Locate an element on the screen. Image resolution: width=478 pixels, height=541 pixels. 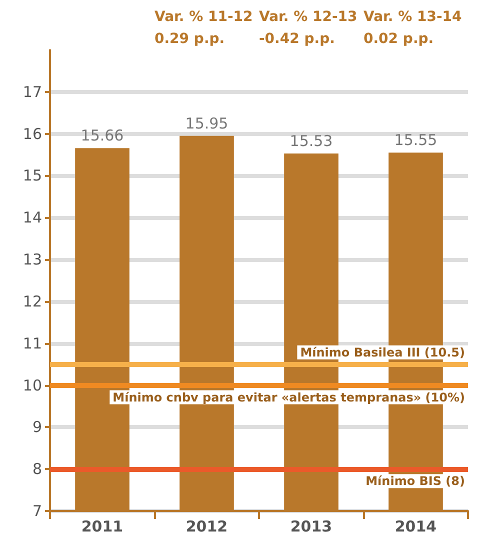
x-tick-label: 2014 is located at coordinates (415, 527).